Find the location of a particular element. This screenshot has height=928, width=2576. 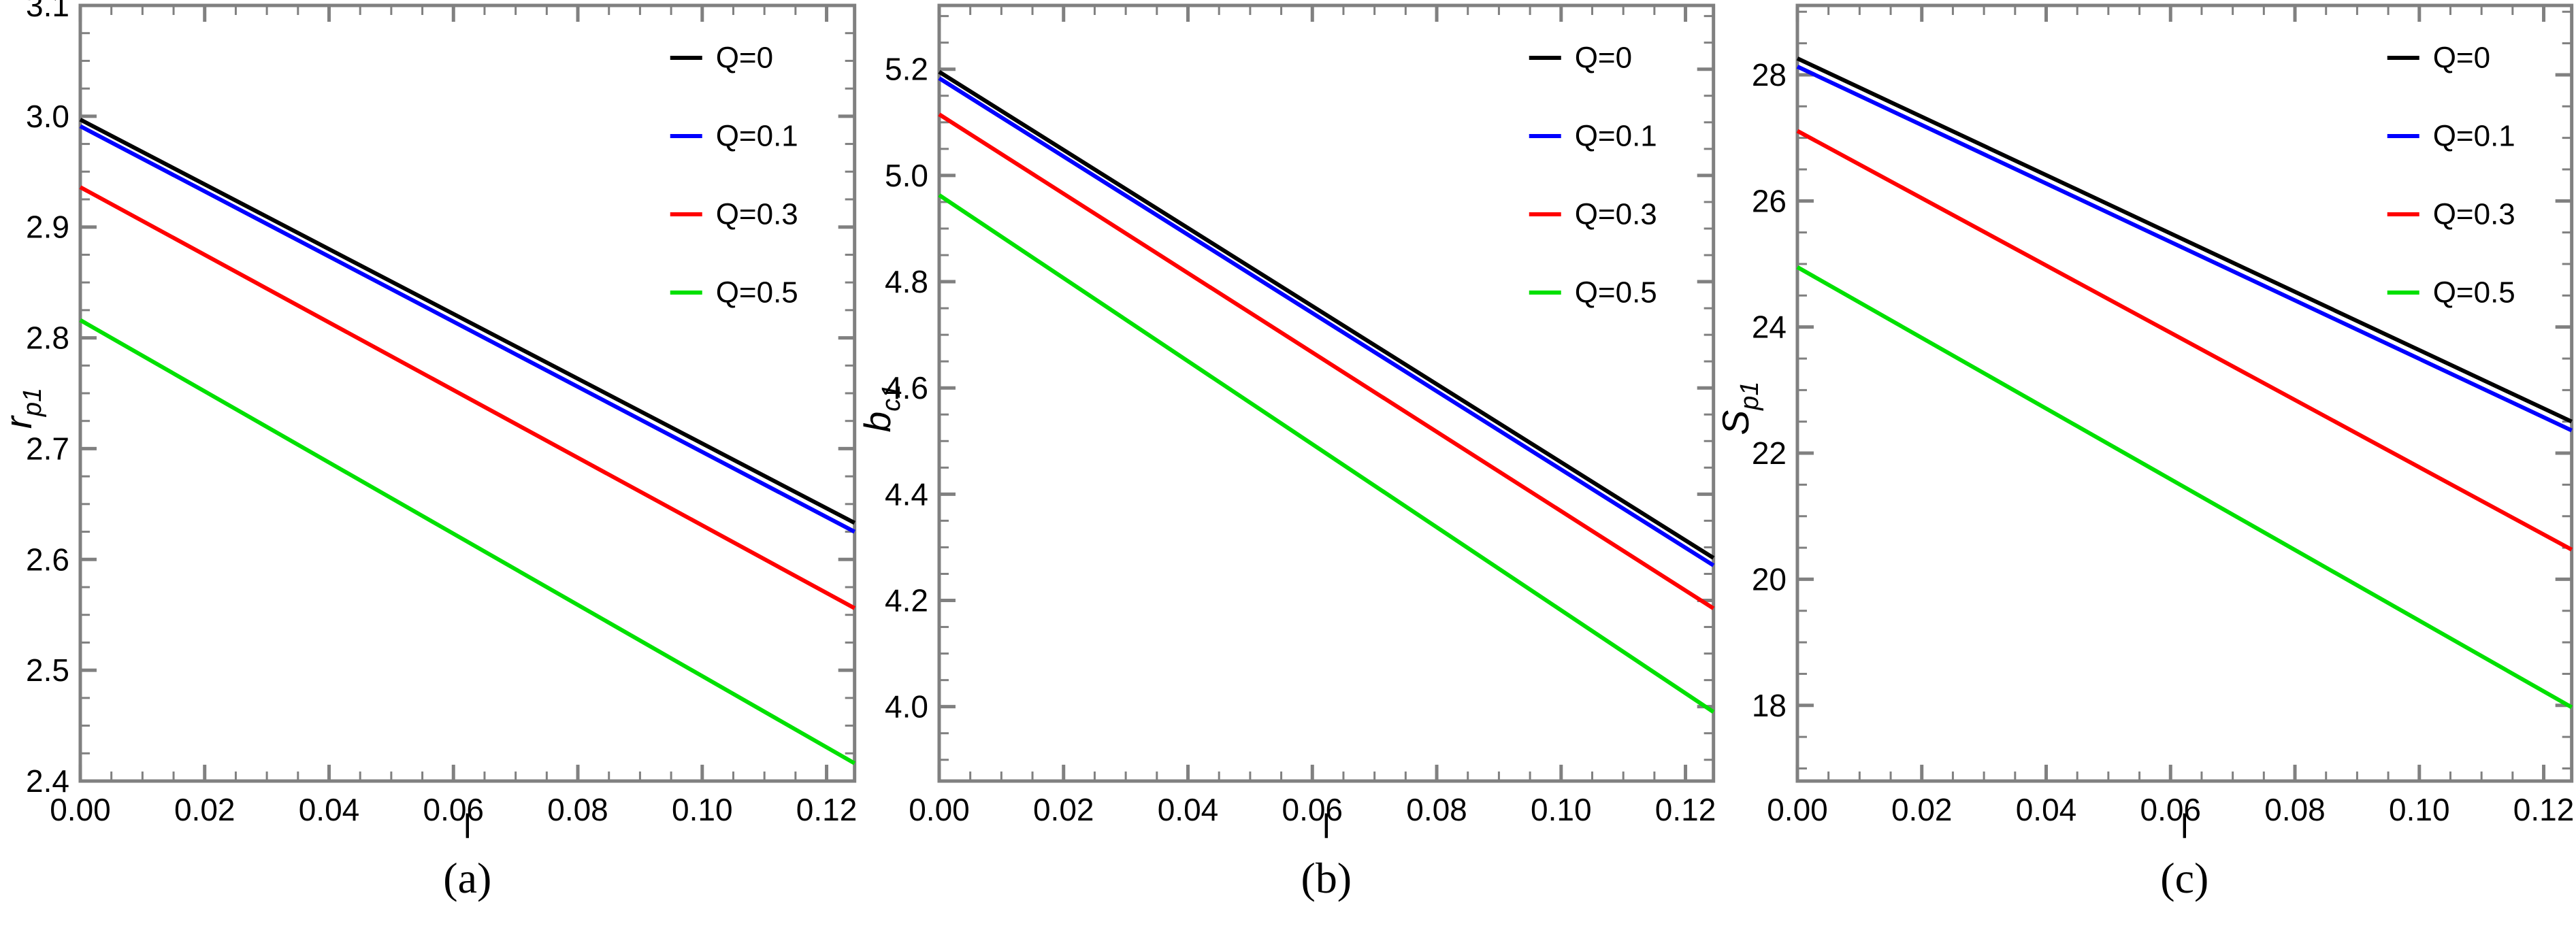

y-tick-label: 24 is located at coordinates (1770, 327).